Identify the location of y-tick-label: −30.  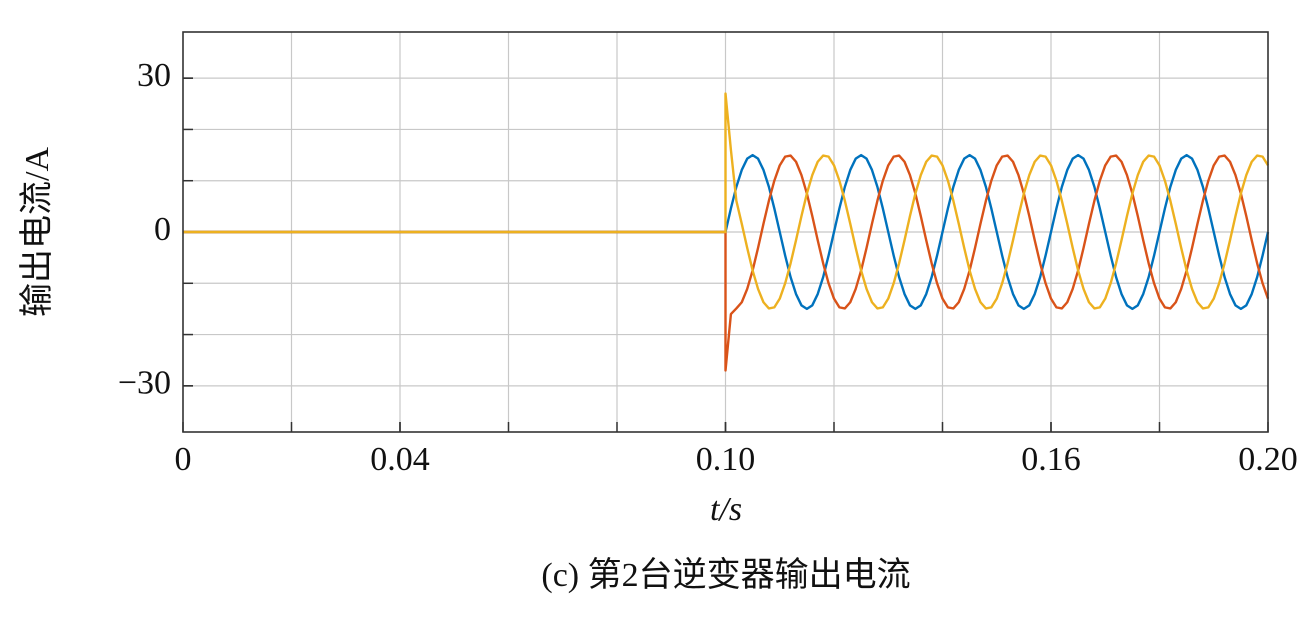
(144, 383).